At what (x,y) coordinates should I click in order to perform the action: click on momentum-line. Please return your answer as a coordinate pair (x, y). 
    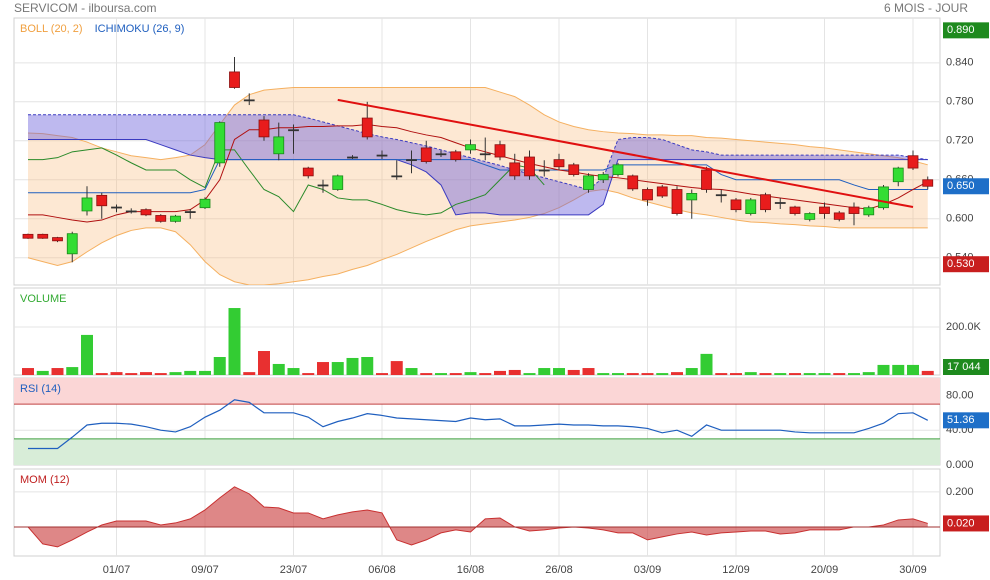
    Looking at the image, I should click on (477, 517).